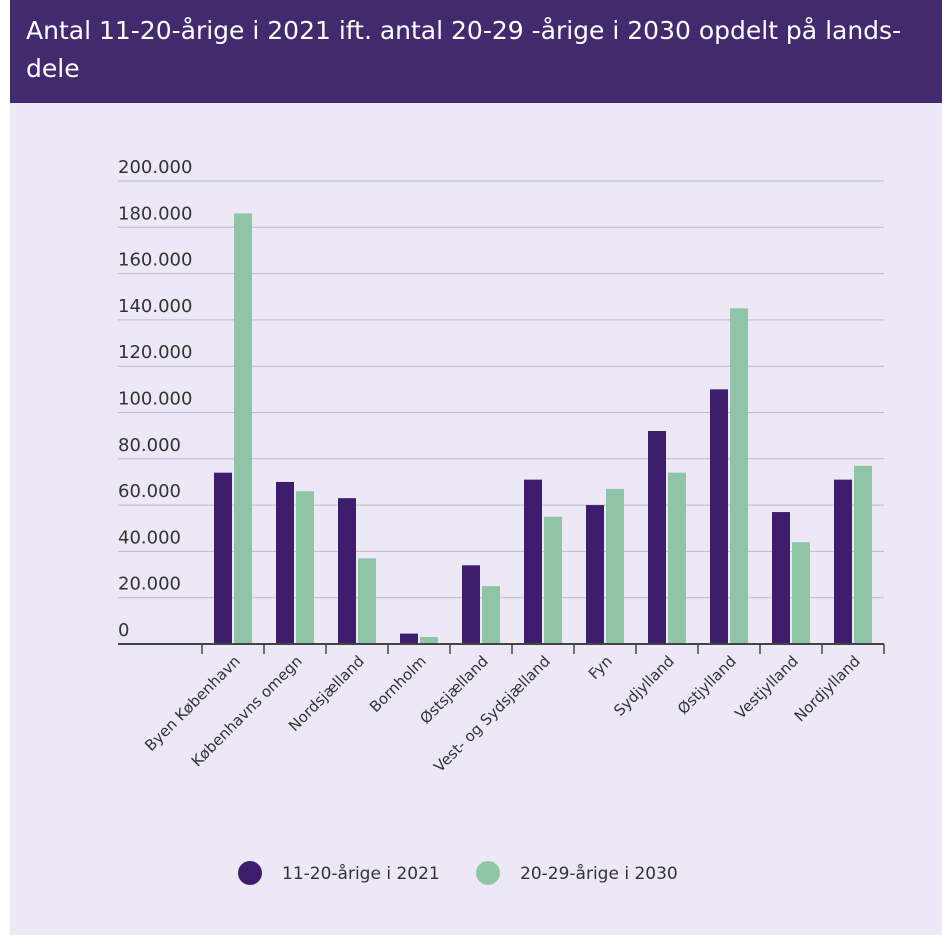  Describe the element at coordinates (155, 306) in the screenshot. I see `y-tick-label: 140.000` at that location.